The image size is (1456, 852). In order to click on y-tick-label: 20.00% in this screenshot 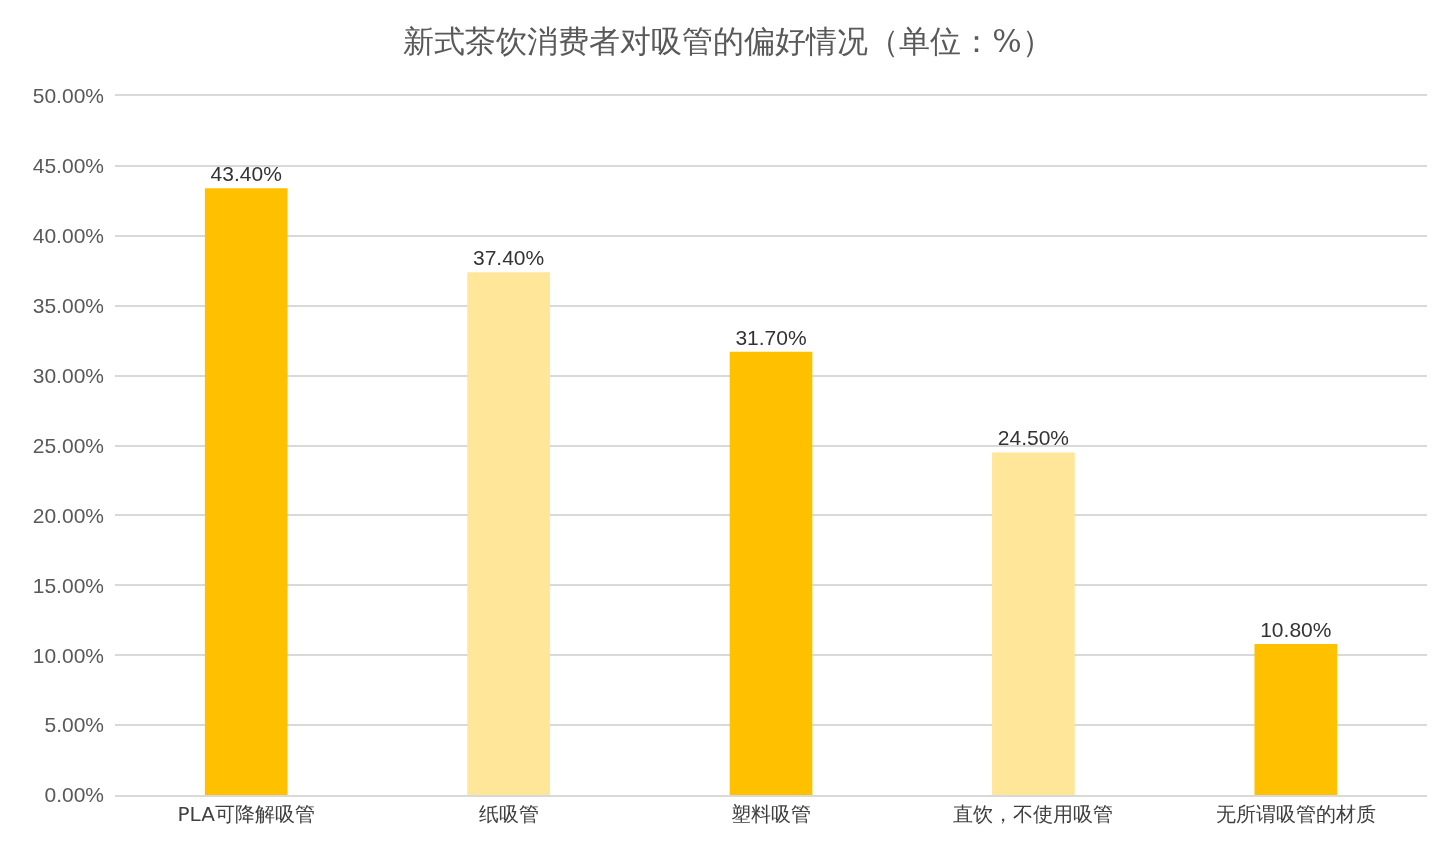, I will do `click(68, 515)`.